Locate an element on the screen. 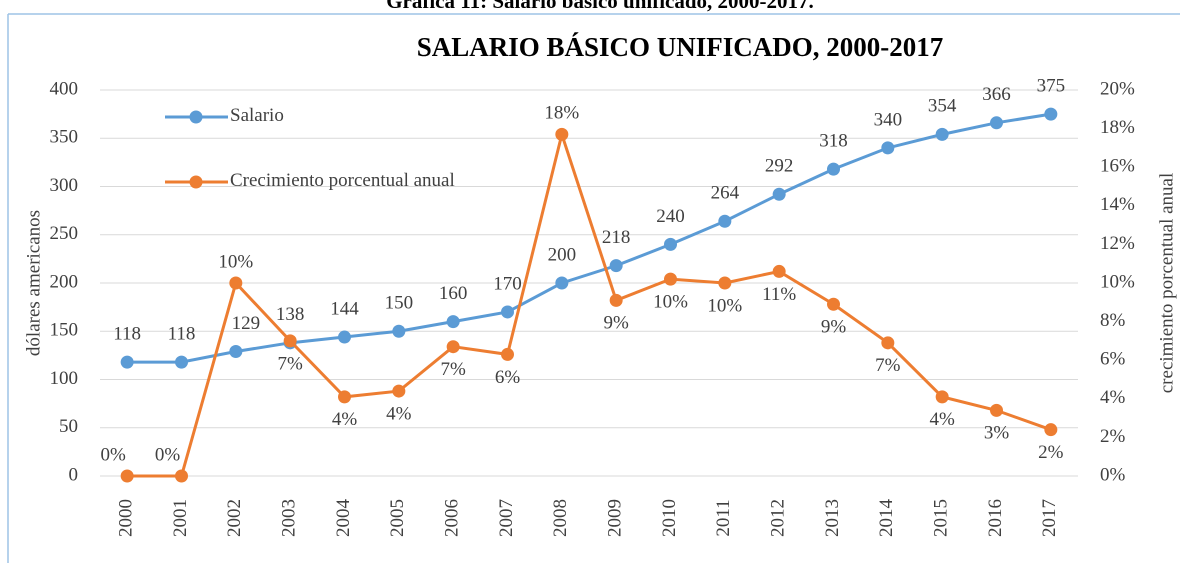 Image resolution: width=1180 pixels, height=563 pixels. x-tick-label: 2007 is located at coordinates (506, 518).